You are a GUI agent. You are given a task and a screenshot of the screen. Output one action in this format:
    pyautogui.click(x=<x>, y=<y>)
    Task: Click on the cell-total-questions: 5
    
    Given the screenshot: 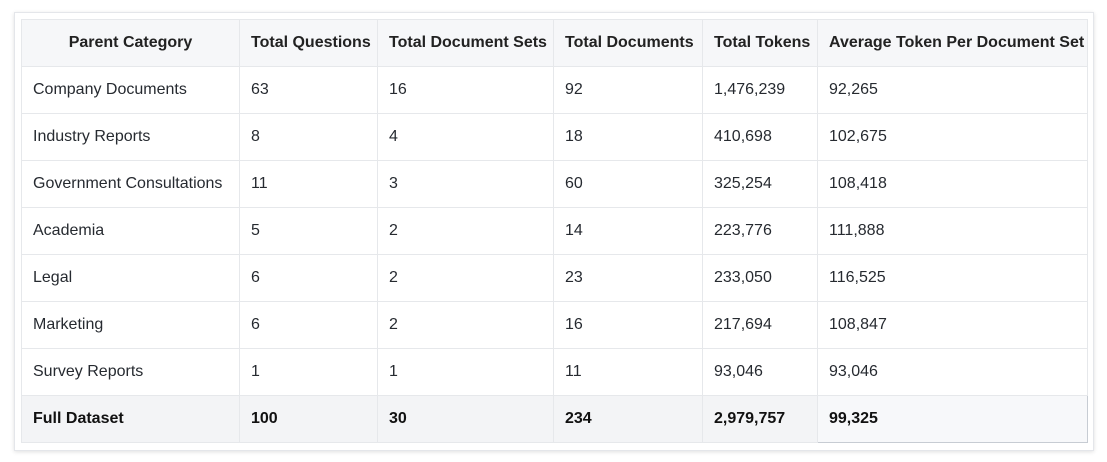 What is the action you would take?
    pyautogui.click(x=308, y=231)
    